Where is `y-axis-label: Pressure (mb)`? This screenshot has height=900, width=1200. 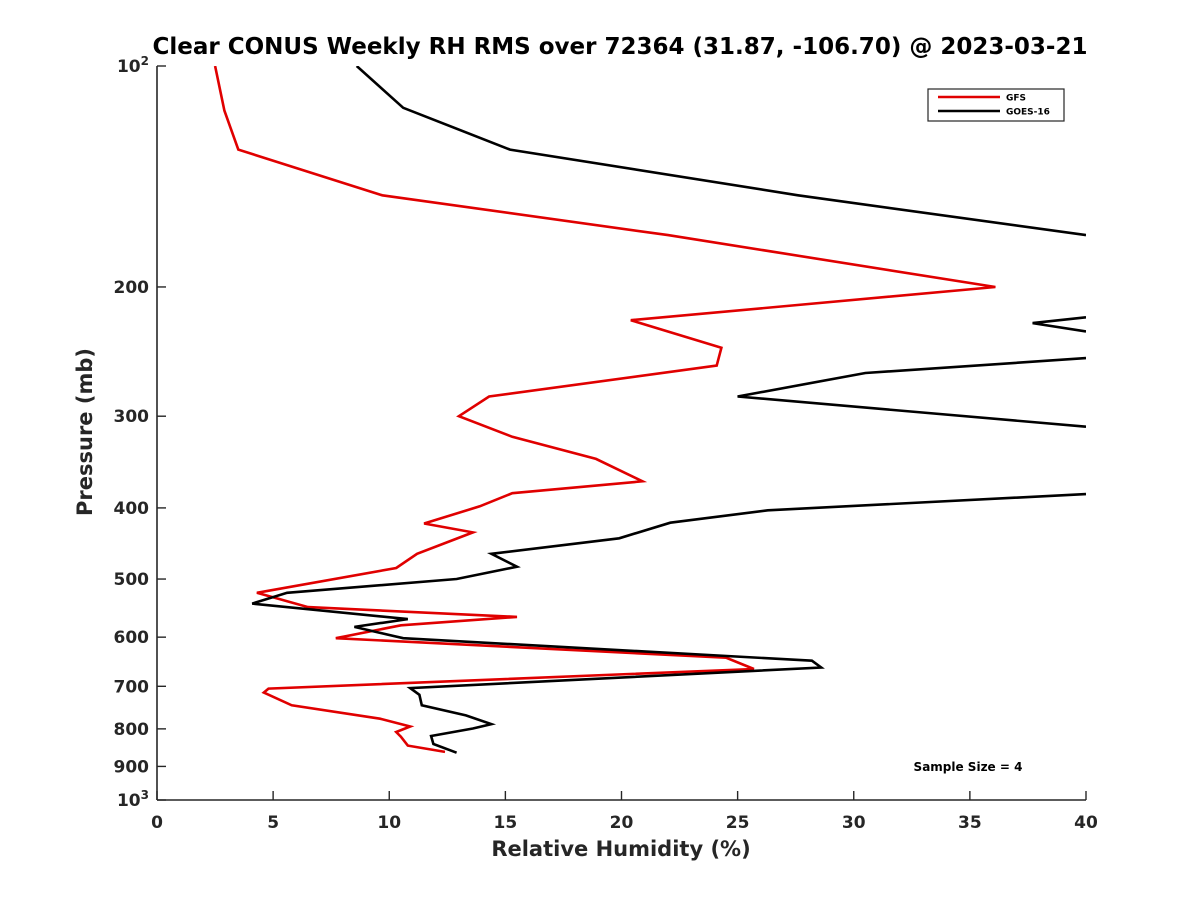 y-axis-label: Pressure (mb) is located at coordinates (85, 432).